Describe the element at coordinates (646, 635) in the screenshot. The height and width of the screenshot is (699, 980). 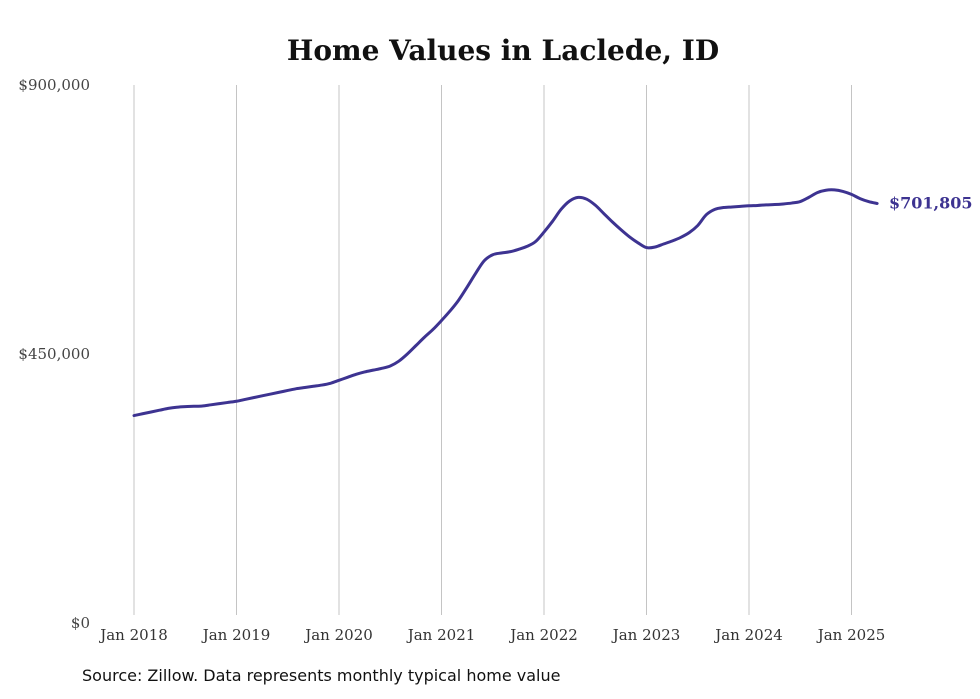
I see `x-tick-label: Jan 2023` at that location.